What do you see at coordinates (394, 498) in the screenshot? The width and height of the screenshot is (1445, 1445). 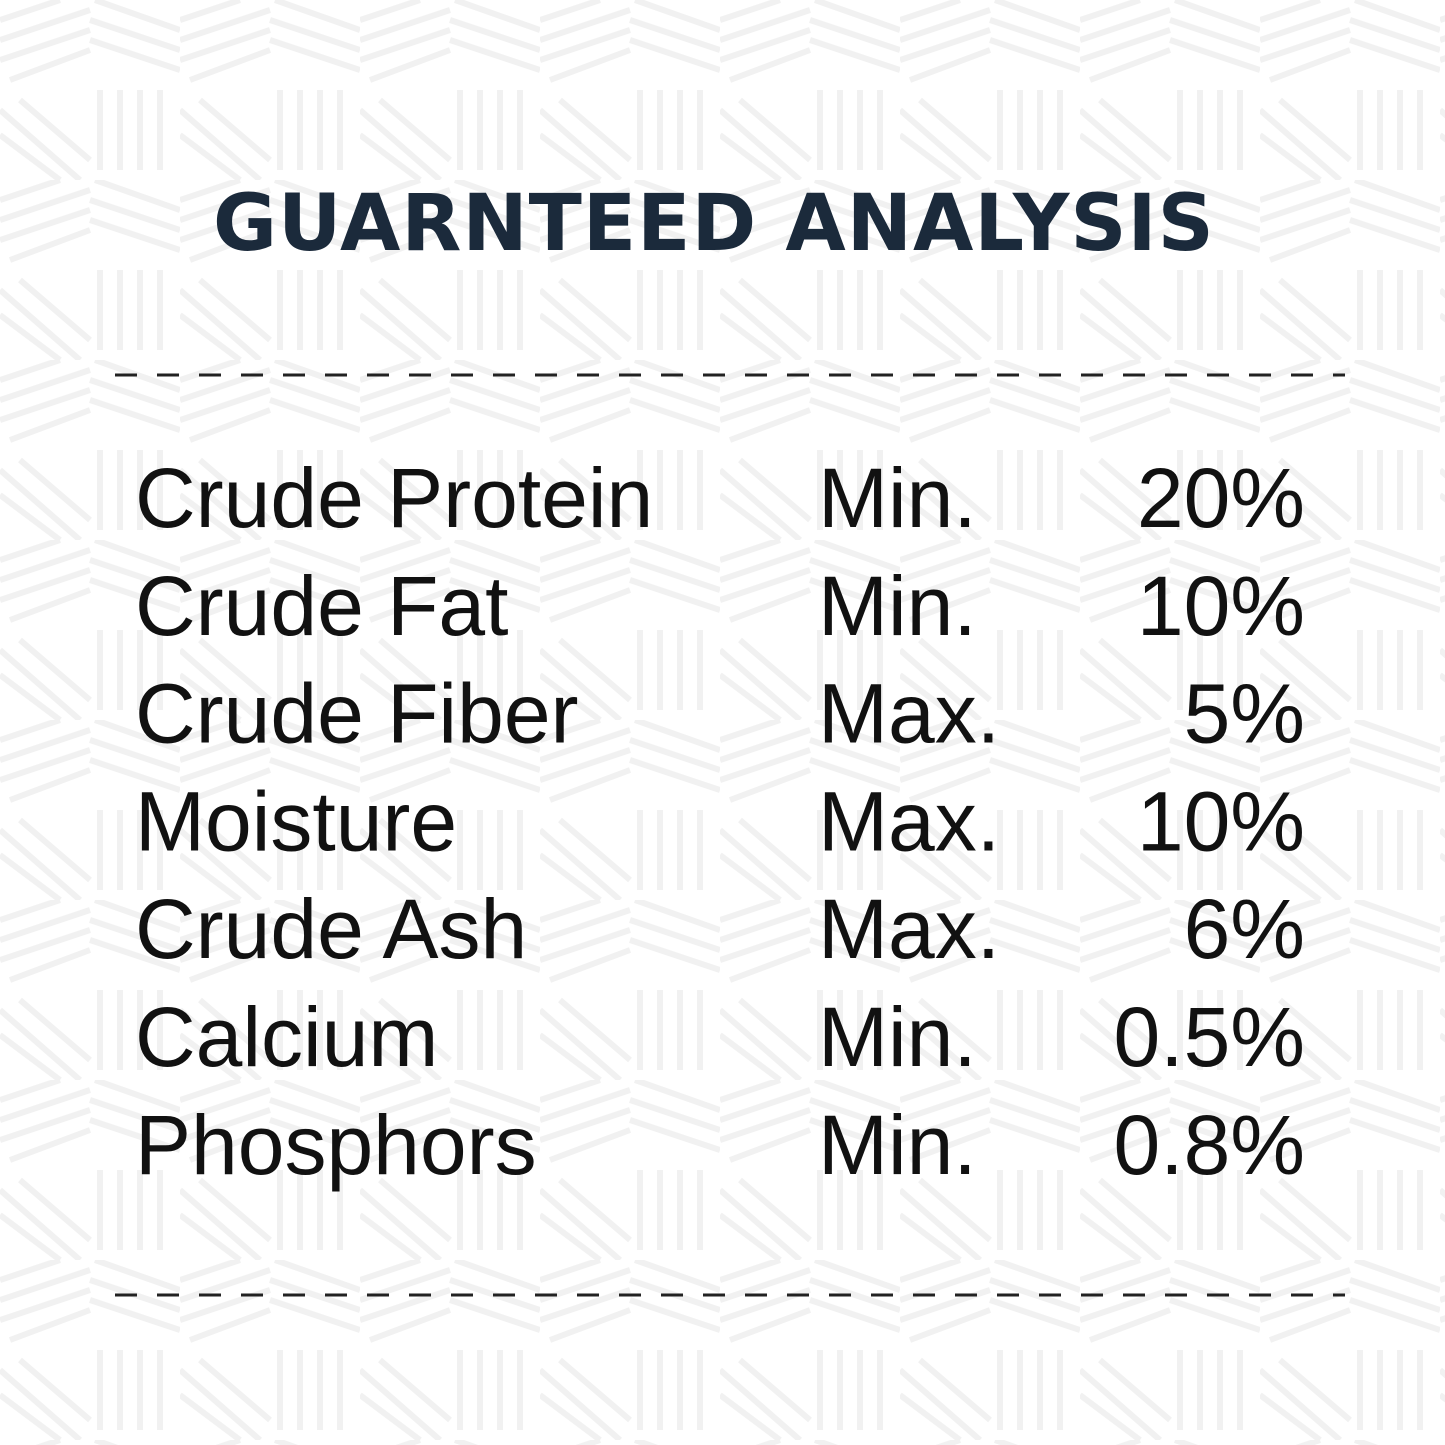 I see `nutrient: Crude Protein` at bounding box center [394, 498].